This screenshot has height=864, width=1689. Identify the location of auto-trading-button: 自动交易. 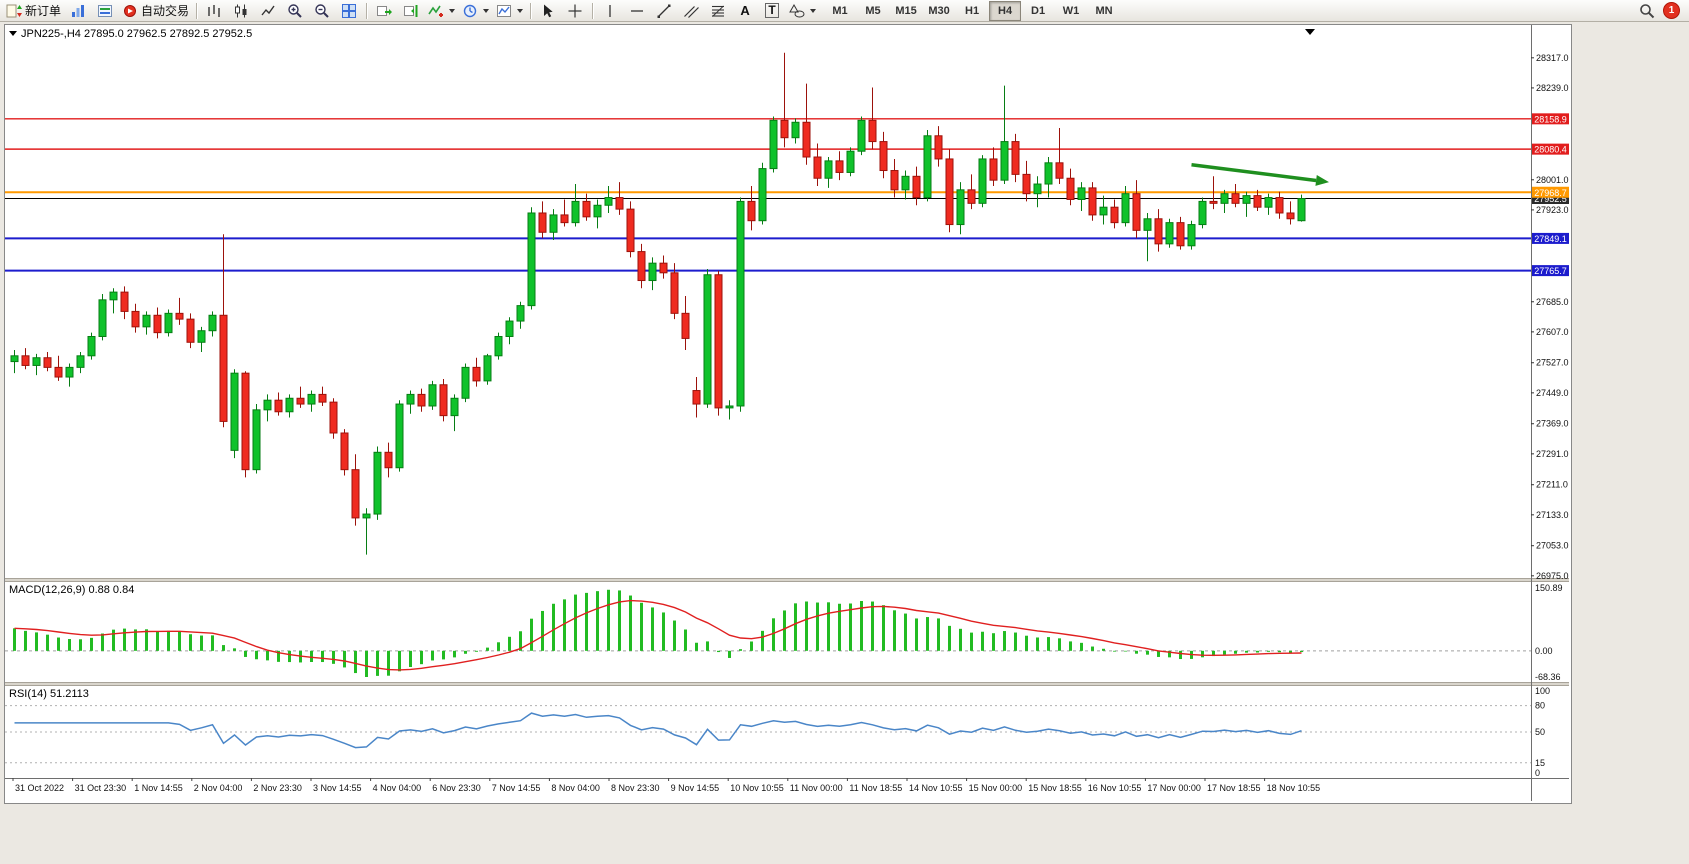
(155, 11).